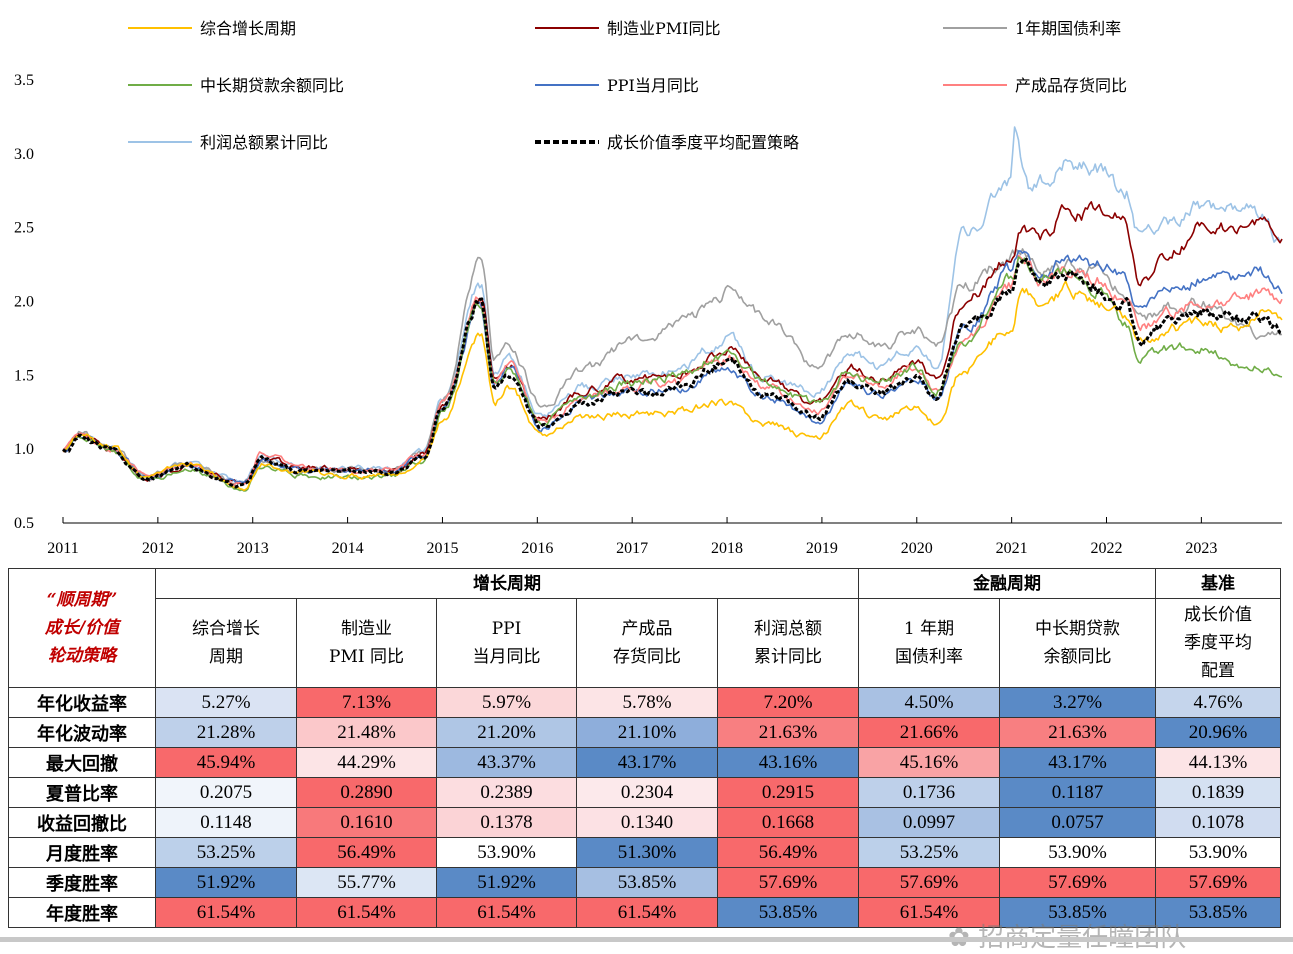 The width and height of the screenshot is (1293, 954). Describe the element at coordinates (1218, 643) in the screenshot. I see `column-header: 成长价值 季度平均 配置` at that location.